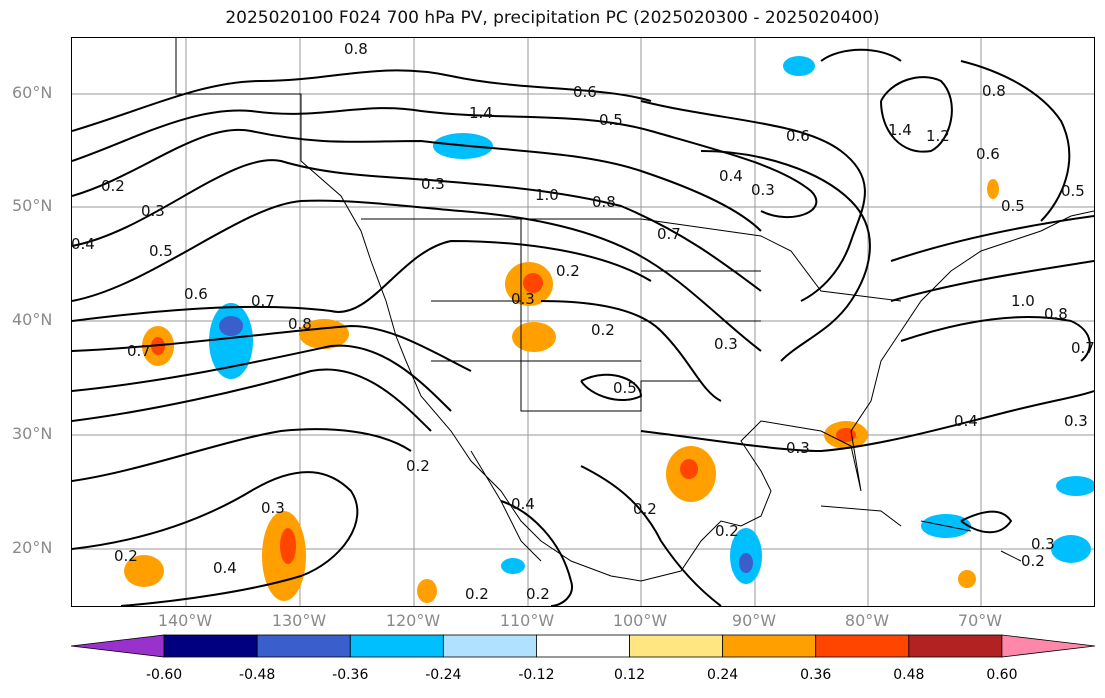  What do you see at coordinates (288, 546) in the screenshot?
I see `precip-blob-subtropic-core` at bounding box center [288, 546].